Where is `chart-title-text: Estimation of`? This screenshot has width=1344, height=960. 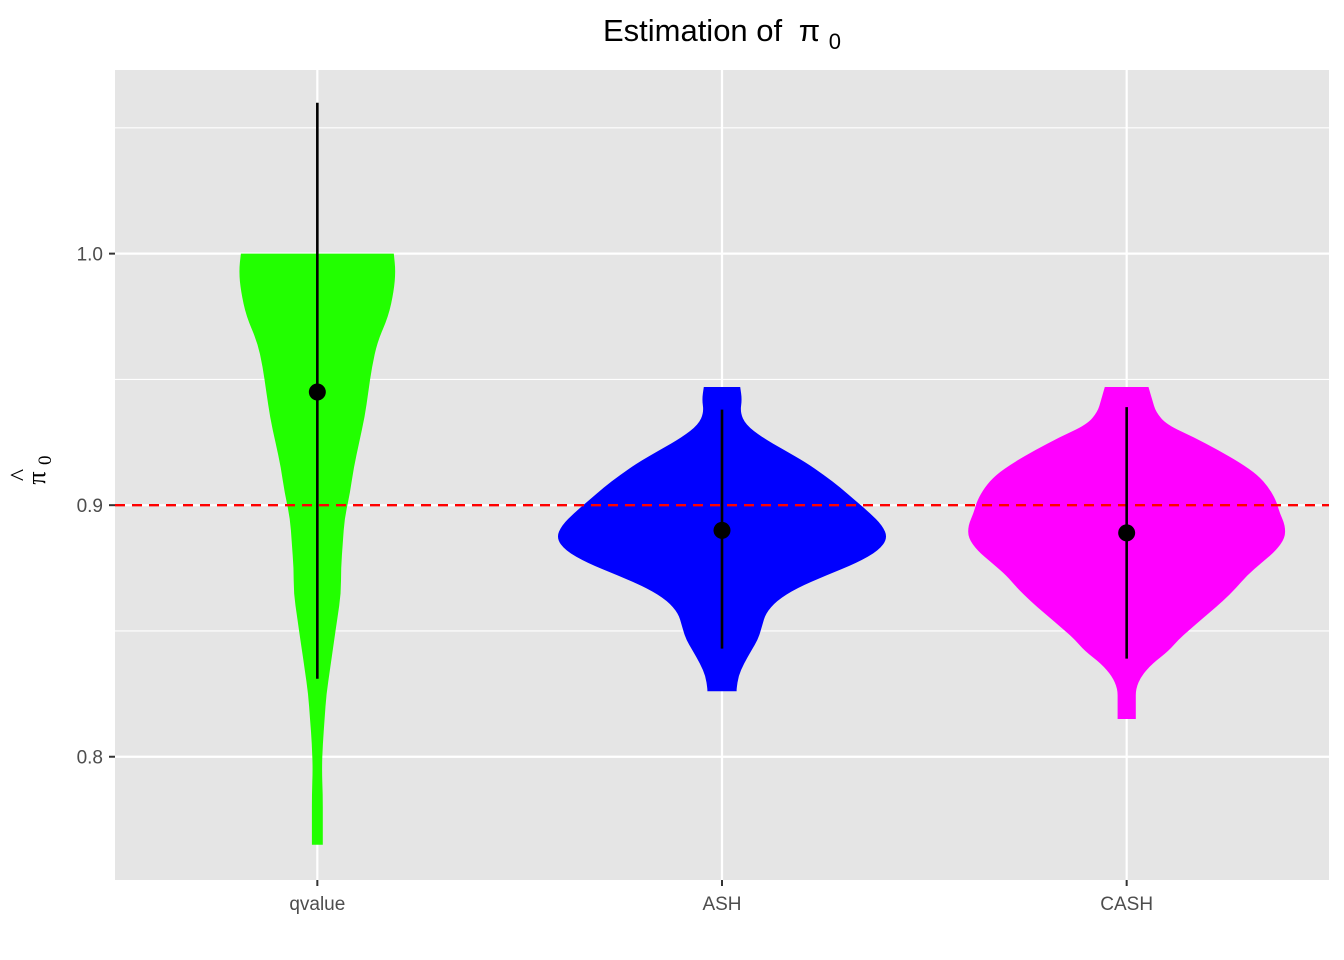 chart-title-text: Estimation of is located at coordinates (693, 30).